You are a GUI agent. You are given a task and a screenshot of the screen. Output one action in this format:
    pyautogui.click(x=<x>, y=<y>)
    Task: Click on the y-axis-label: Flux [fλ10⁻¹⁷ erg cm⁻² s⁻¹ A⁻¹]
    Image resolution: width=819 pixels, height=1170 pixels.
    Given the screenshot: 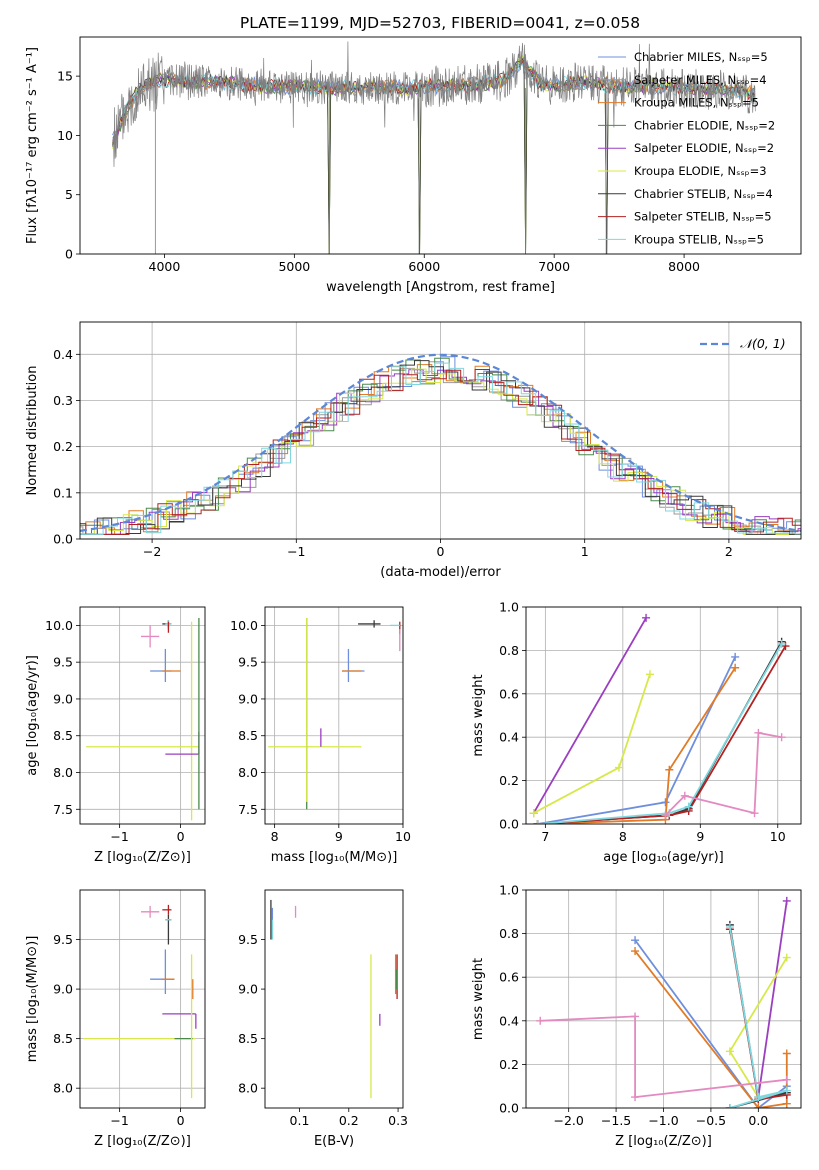 What is the action you would take?
    pyautogui.click(x=32, y=145)
    